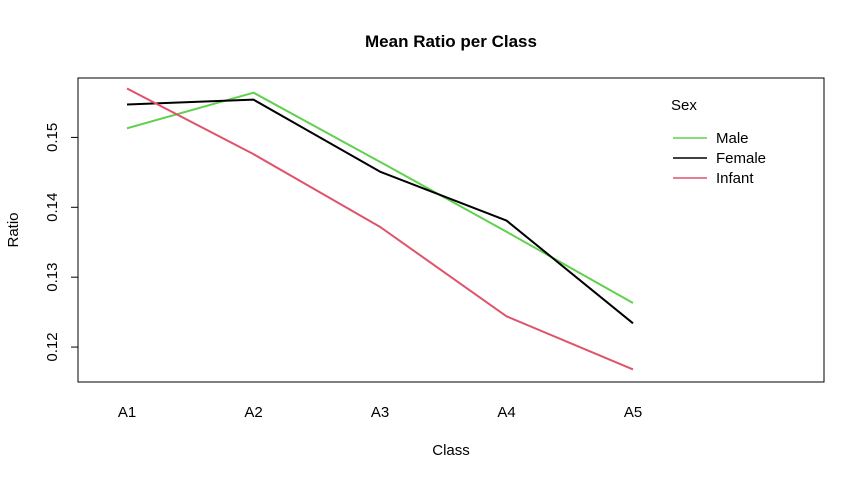 This screenshot has width=864, height=485. Describe the element at coordinates (451, 41) in the screenshot. I see `chart-title: Mean Ratio per Class` at that location.